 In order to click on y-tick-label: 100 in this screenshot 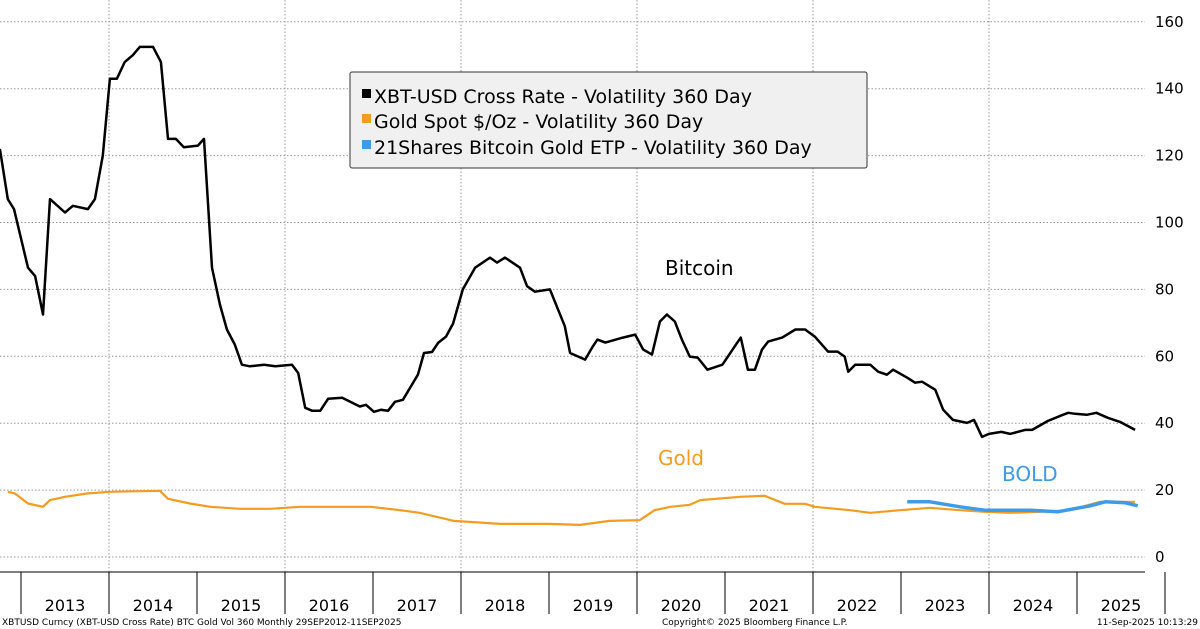, I will do `click(1169, 223)`.